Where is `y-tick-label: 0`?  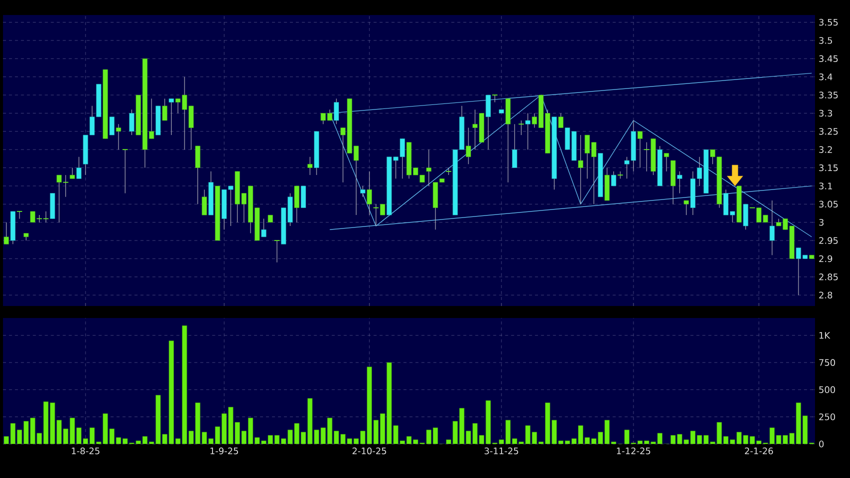
y-tick-label: 0 is located at coordinates (821, 444).